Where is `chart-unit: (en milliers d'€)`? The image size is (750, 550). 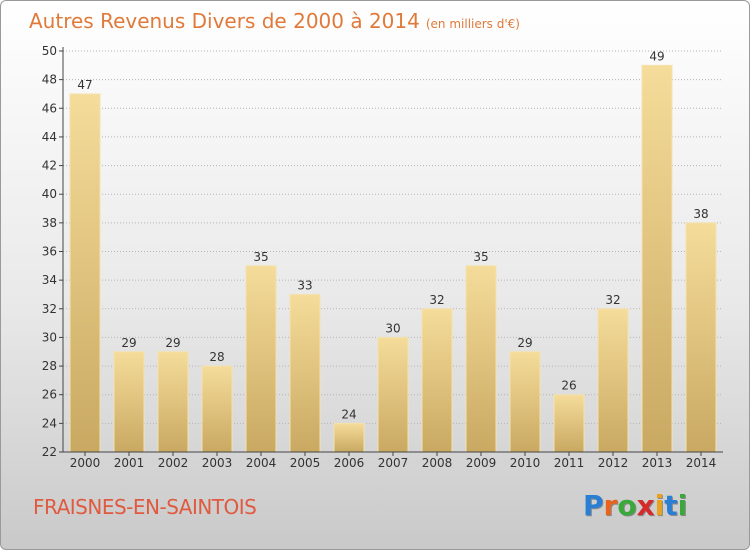 chart-unit: (en milliers d'€) is located at coordinates (472, 24).